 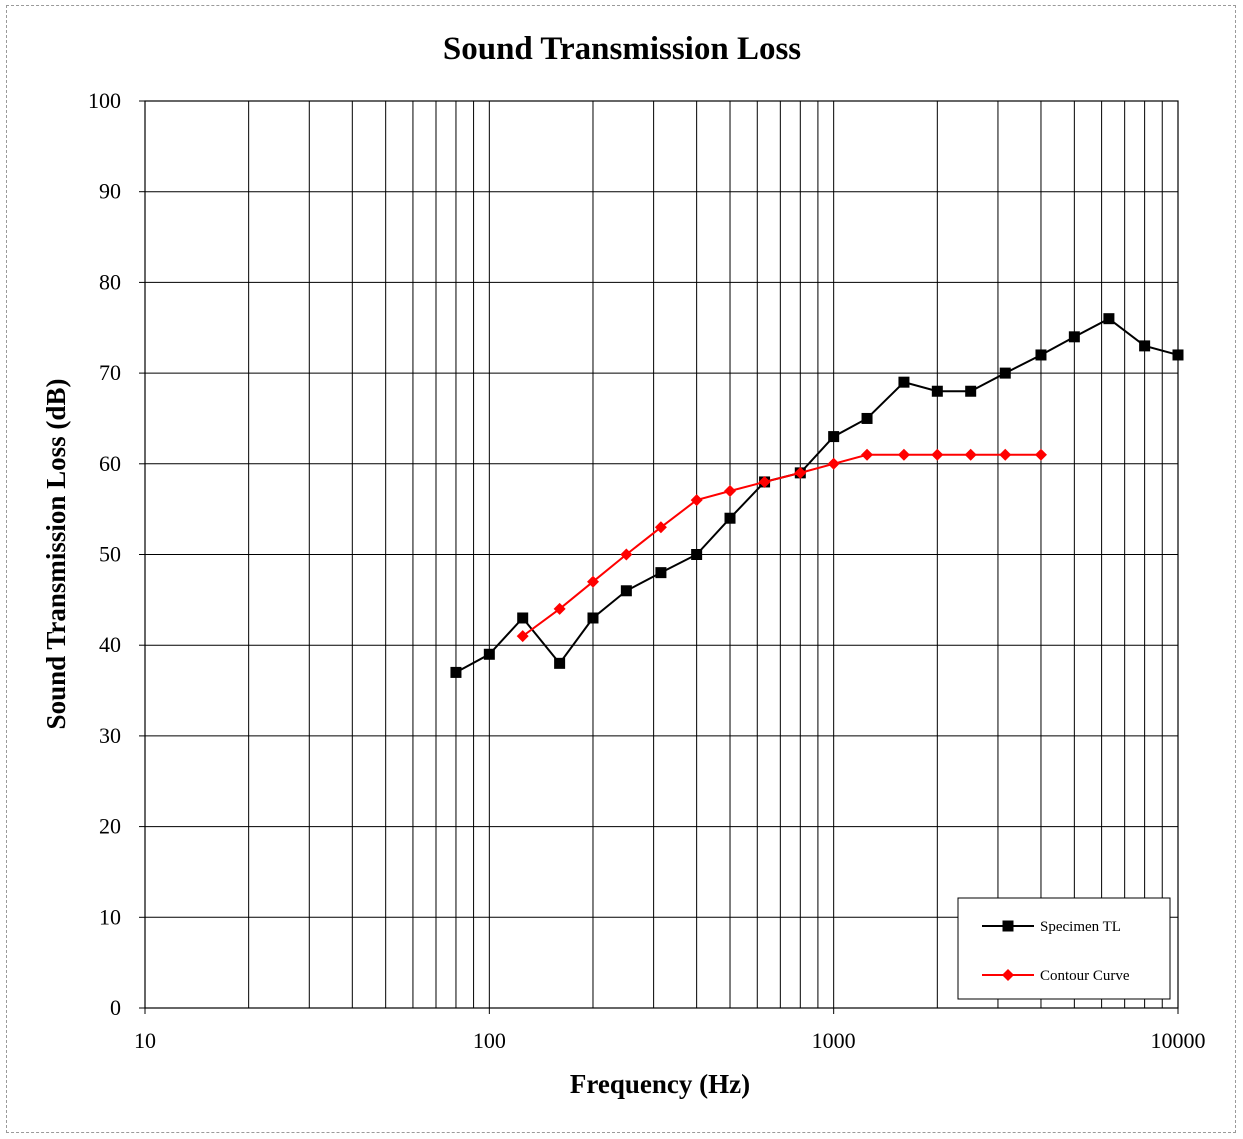 I want to click on legend-marker-contour-curve, so click(x=1008, y=975).